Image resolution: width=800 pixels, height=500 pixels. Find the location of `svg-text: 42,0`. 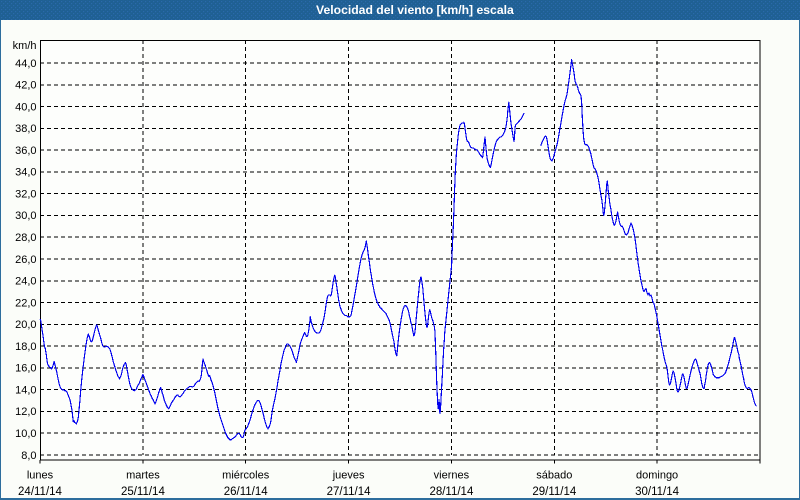

svg-text: 42,0 is located at coordinates (25, 86).